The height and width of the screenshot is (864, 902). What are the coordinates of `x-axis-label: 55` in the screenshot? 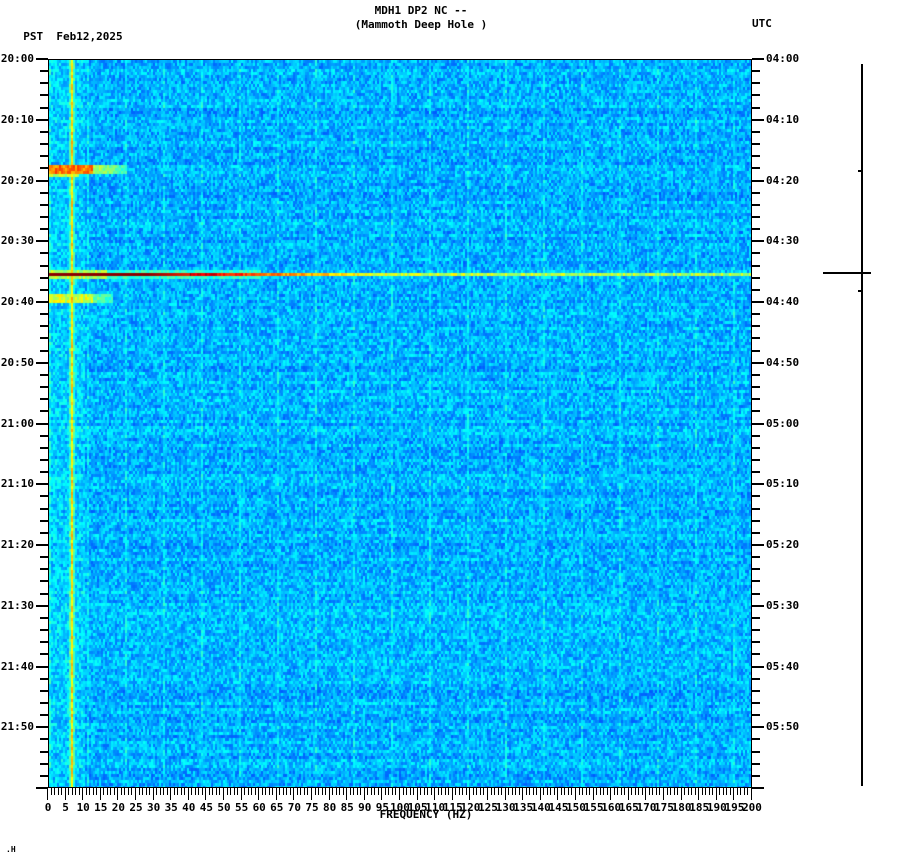 It's located at (241, 807).